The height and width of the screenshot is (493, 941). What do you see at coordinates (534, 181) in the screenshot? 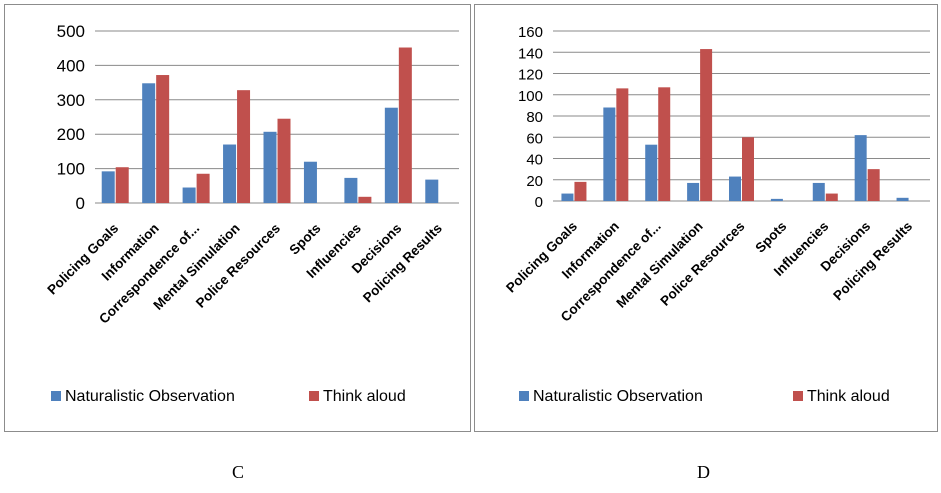
I see `y-tick-label: 20` at bounding box center [534, 181].